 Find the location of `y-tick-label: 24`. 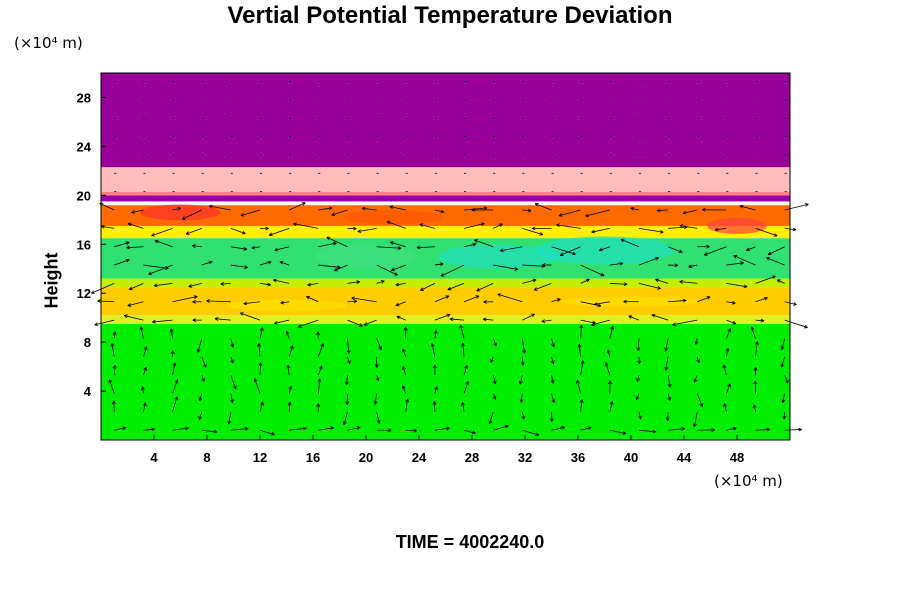

y-tick-label: 24 is located at coordinates (84, 146).